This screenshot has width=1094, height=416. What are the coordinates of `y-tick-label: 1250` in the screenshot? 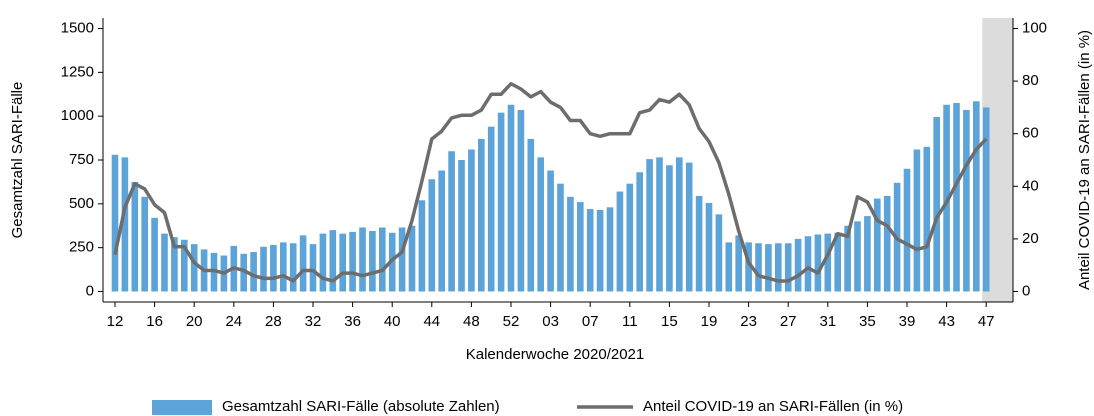 It's located at (77, 71).